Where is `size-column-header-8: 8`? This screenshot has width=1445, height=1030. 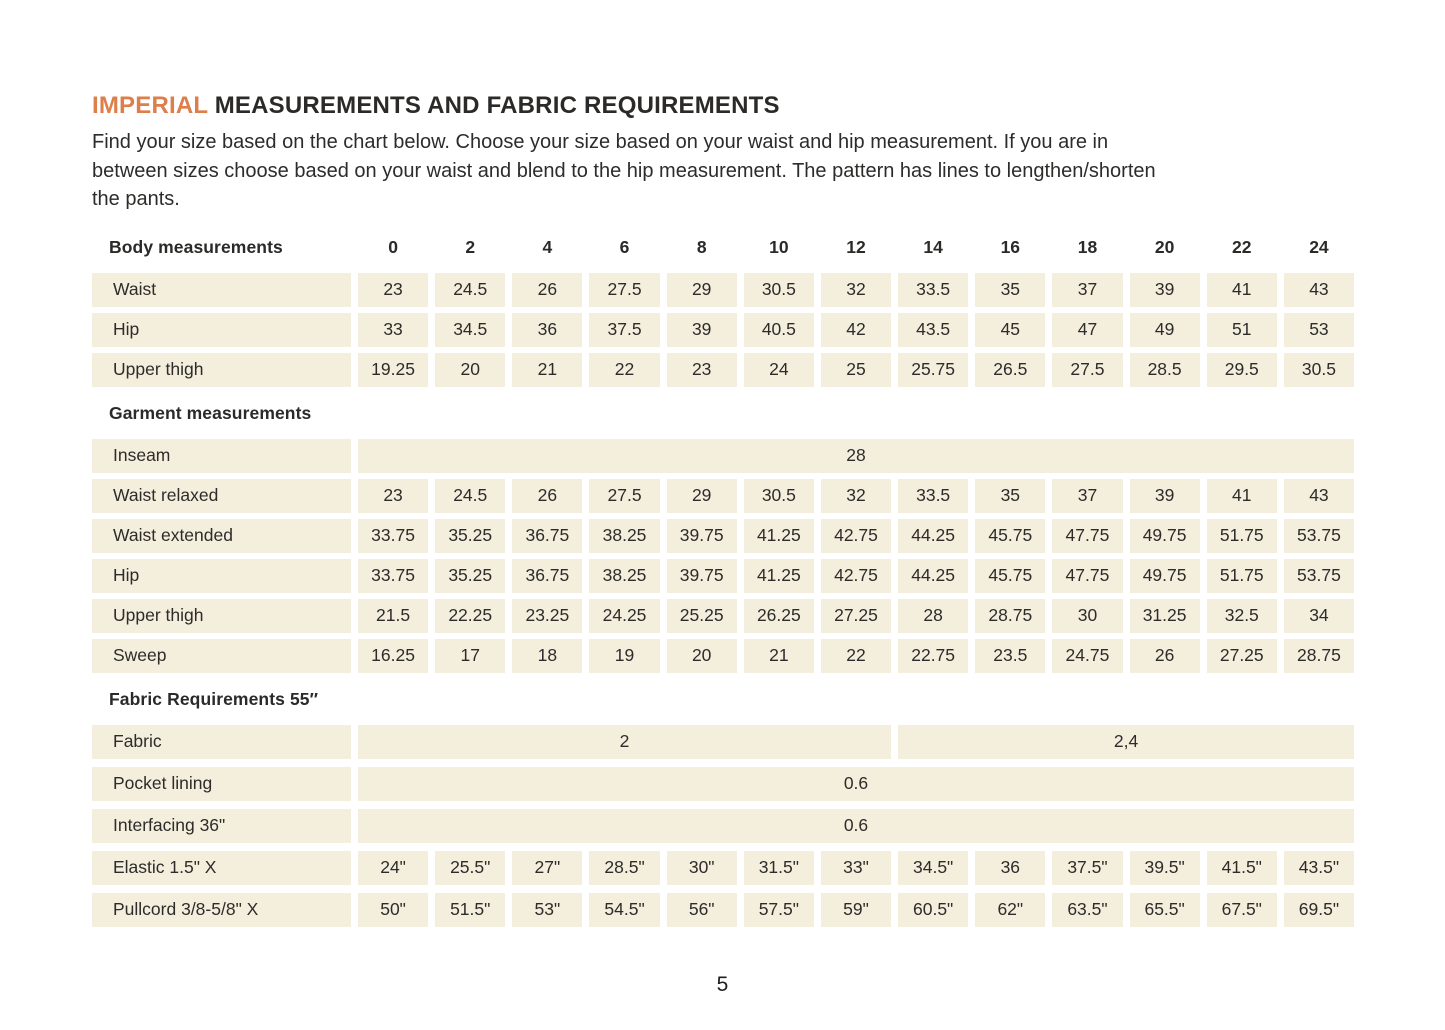 size-column-header-8: 8 is located at coordinates (701, 247).